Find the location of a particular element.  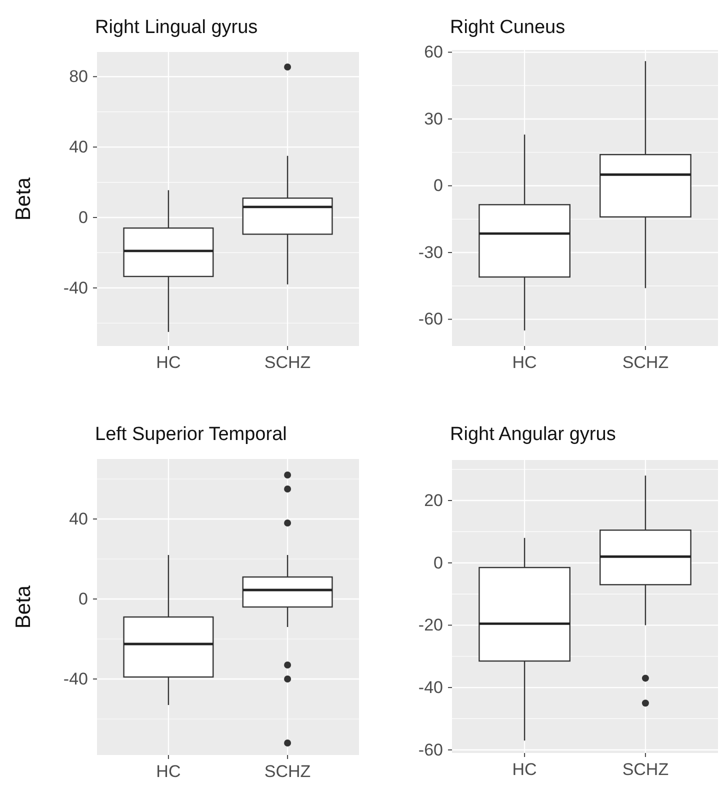

y-tick-label: 60 is located at coordinates (433, 52).